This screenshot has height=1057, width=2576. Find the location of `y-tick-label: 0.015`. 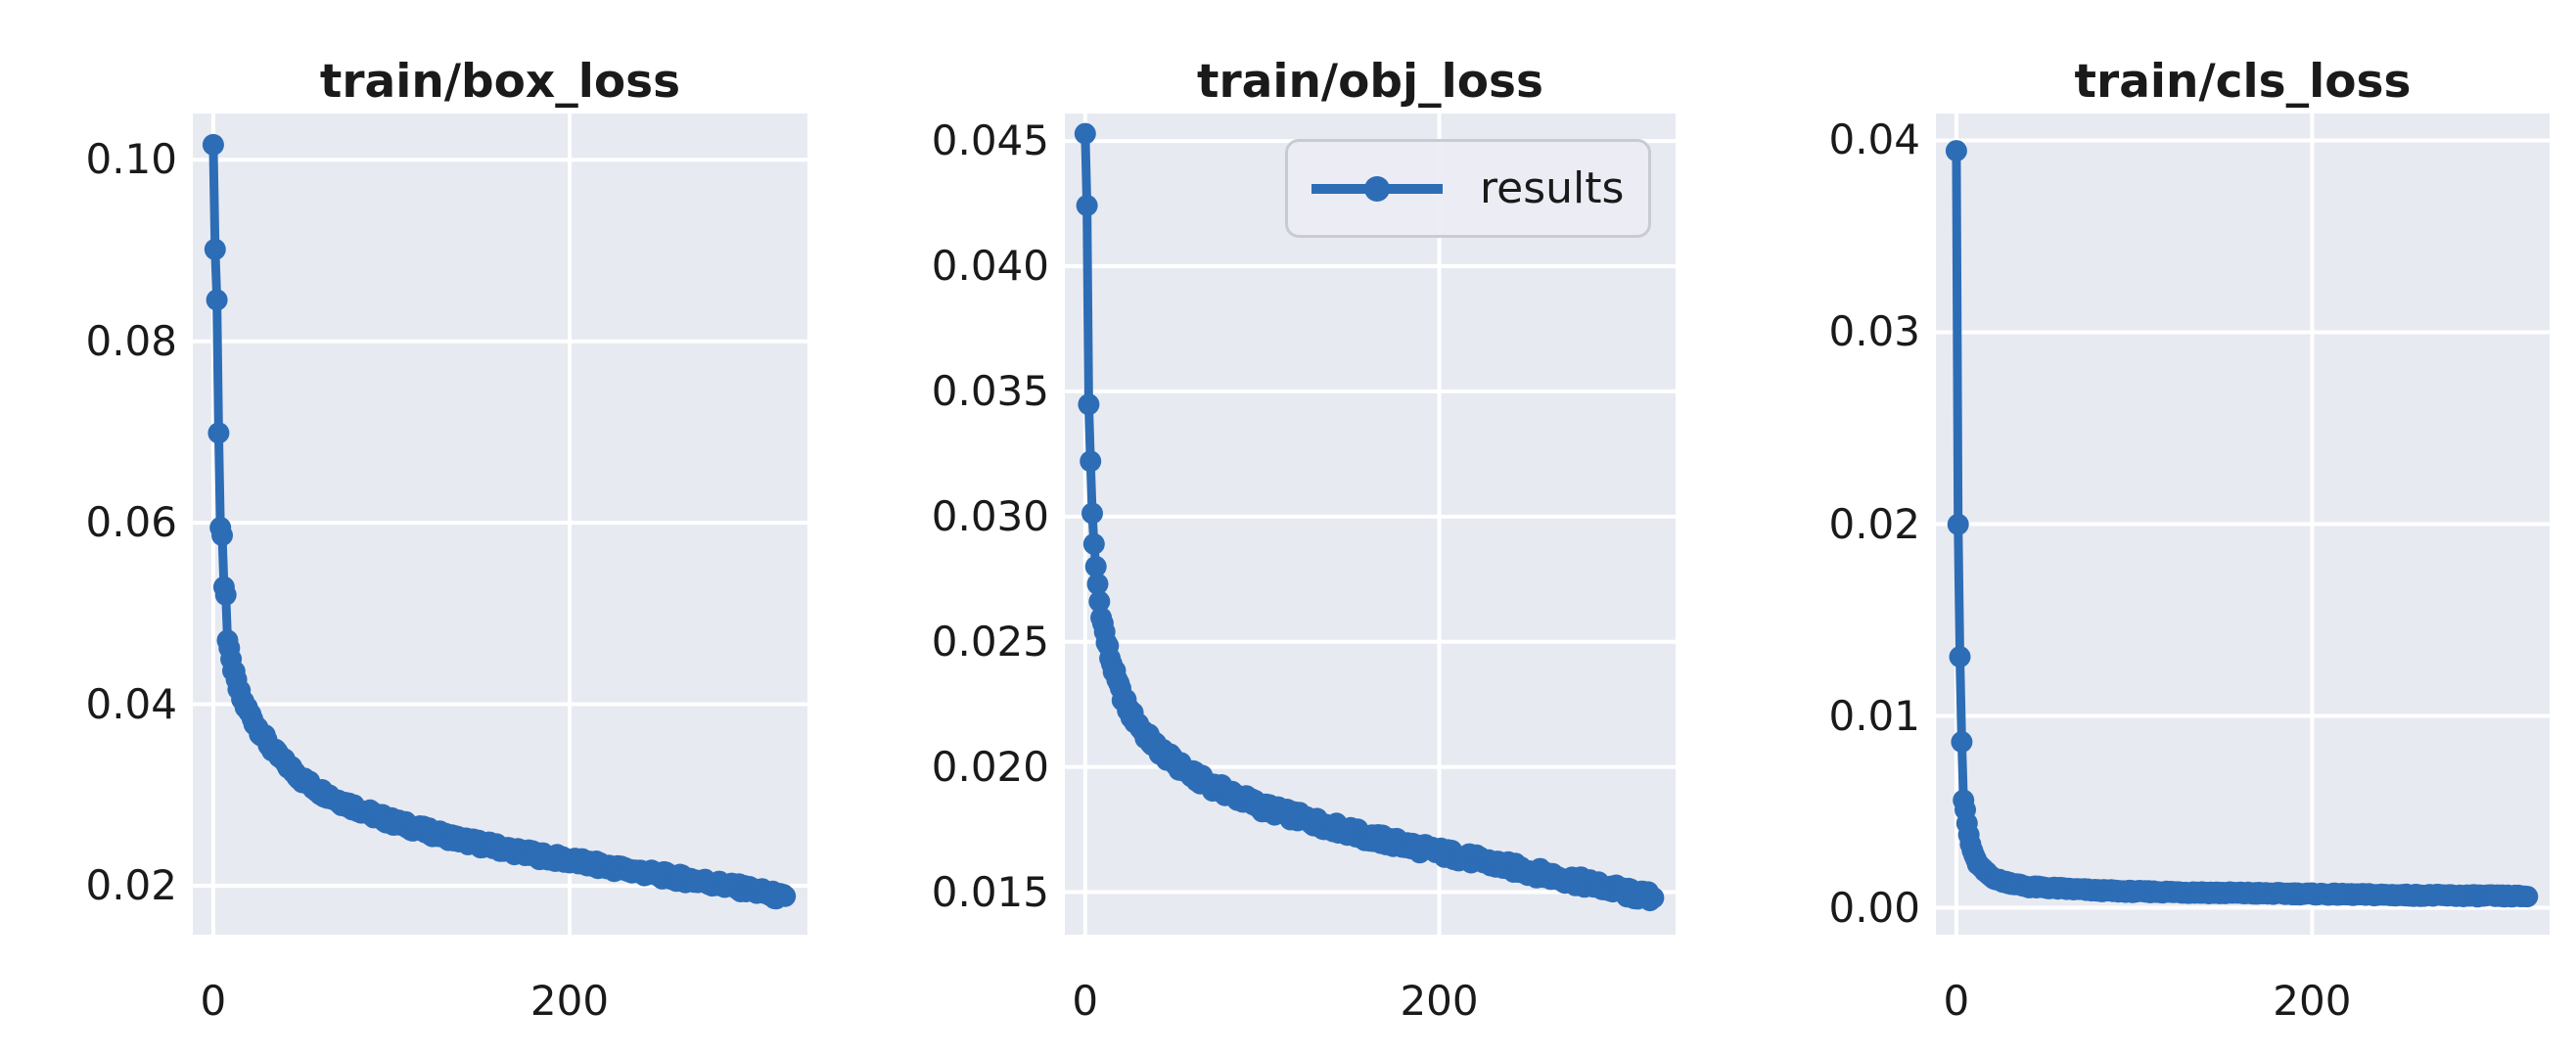

y-tick-label: 0.015 is located at coordinates (990, 892).